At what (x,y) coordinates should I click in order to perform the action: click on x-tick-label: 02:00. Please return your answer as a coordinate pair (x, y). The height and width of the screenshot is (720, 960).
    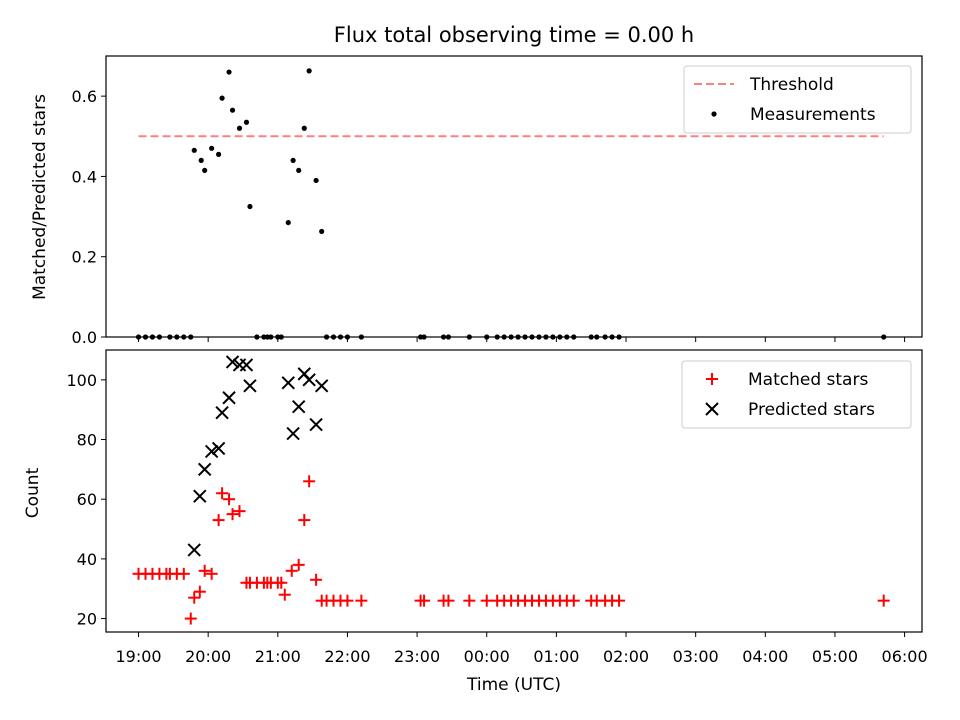
    Looking at the image, I should click on (626, 656).